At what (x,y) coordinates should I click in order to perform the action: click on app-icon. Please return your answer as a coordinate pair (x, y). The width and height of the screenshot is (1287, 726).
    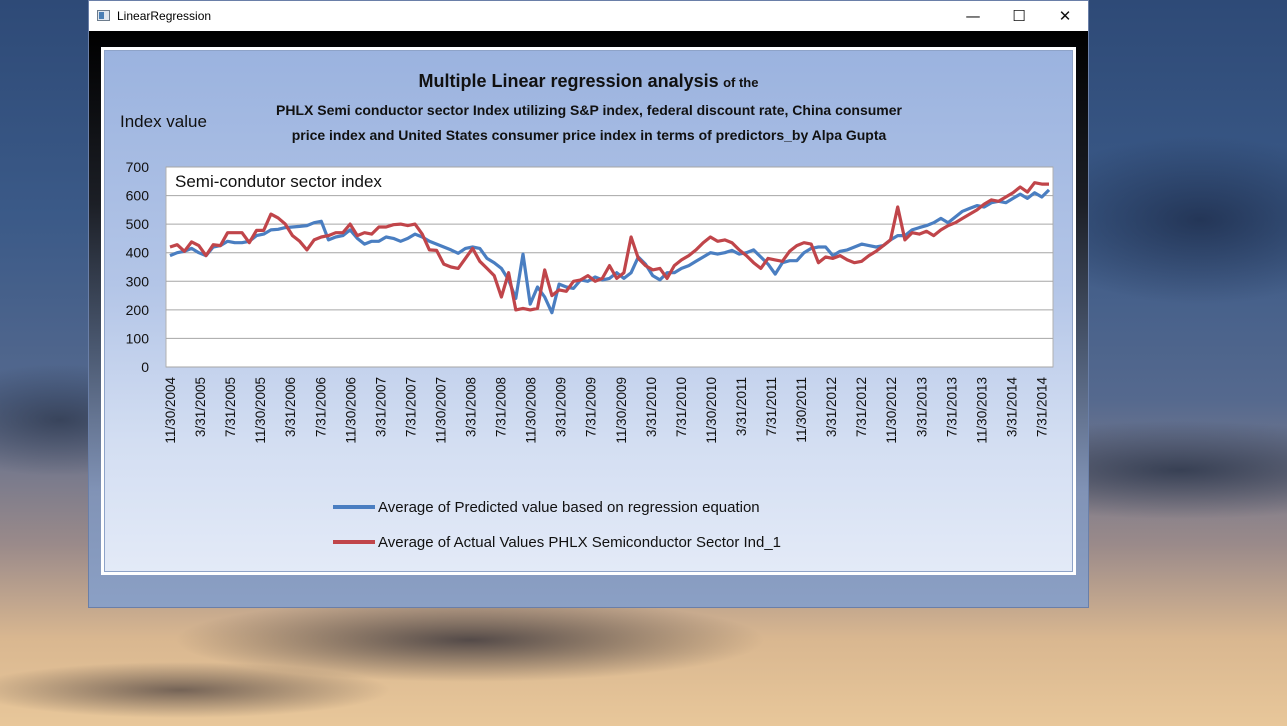
    Looking at the image, I should click on (103, 15).